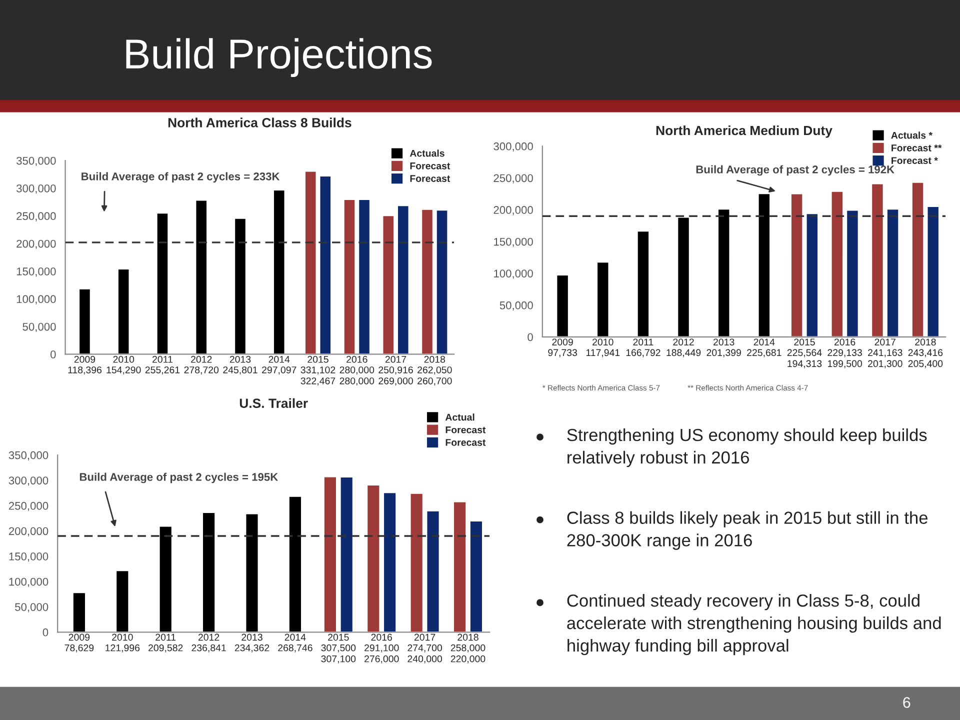 The width and height of the screenshot is (960, 720). I want to click on annotation: Build Average of past 2 cycles = 195K, so click(179, 478).